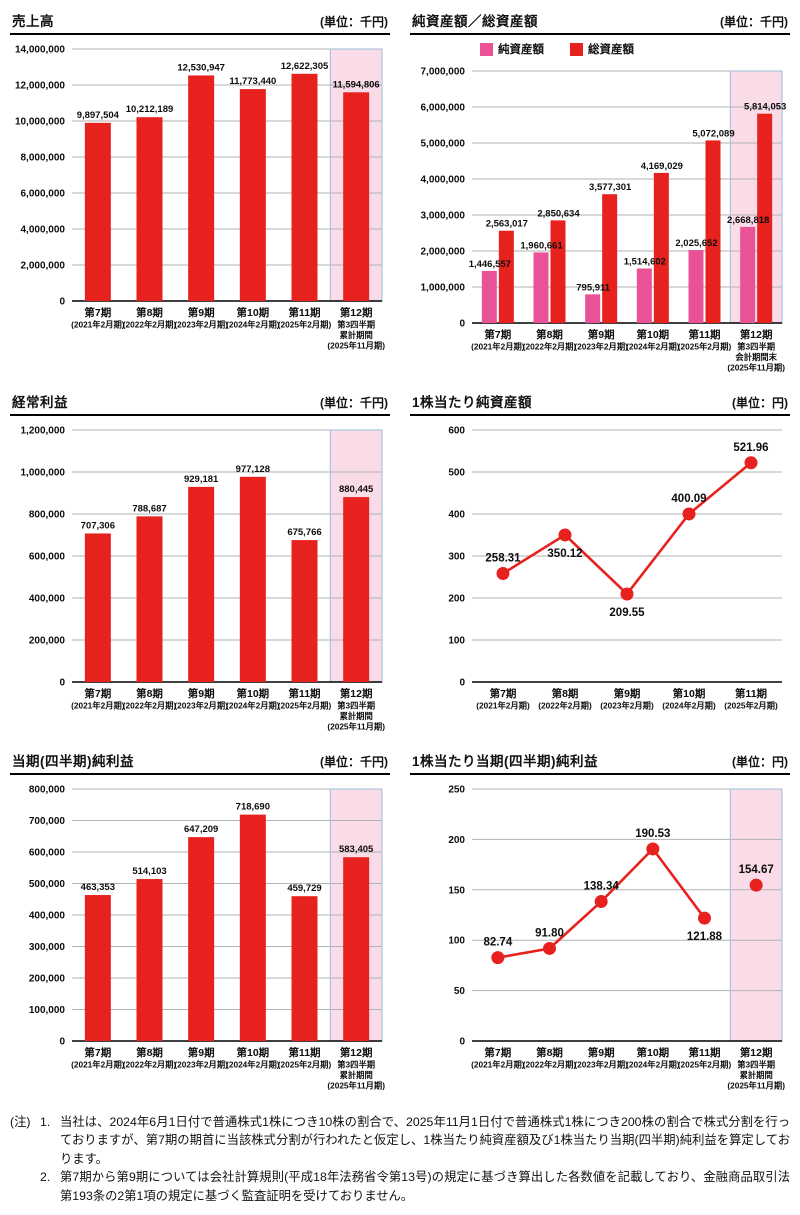 This screenshot has width=800, height=1215. What do you see at coordinates (755, 357) in the screenshot?
I see `x-category-label: 会計期間末` at bounding box center [755, 357].